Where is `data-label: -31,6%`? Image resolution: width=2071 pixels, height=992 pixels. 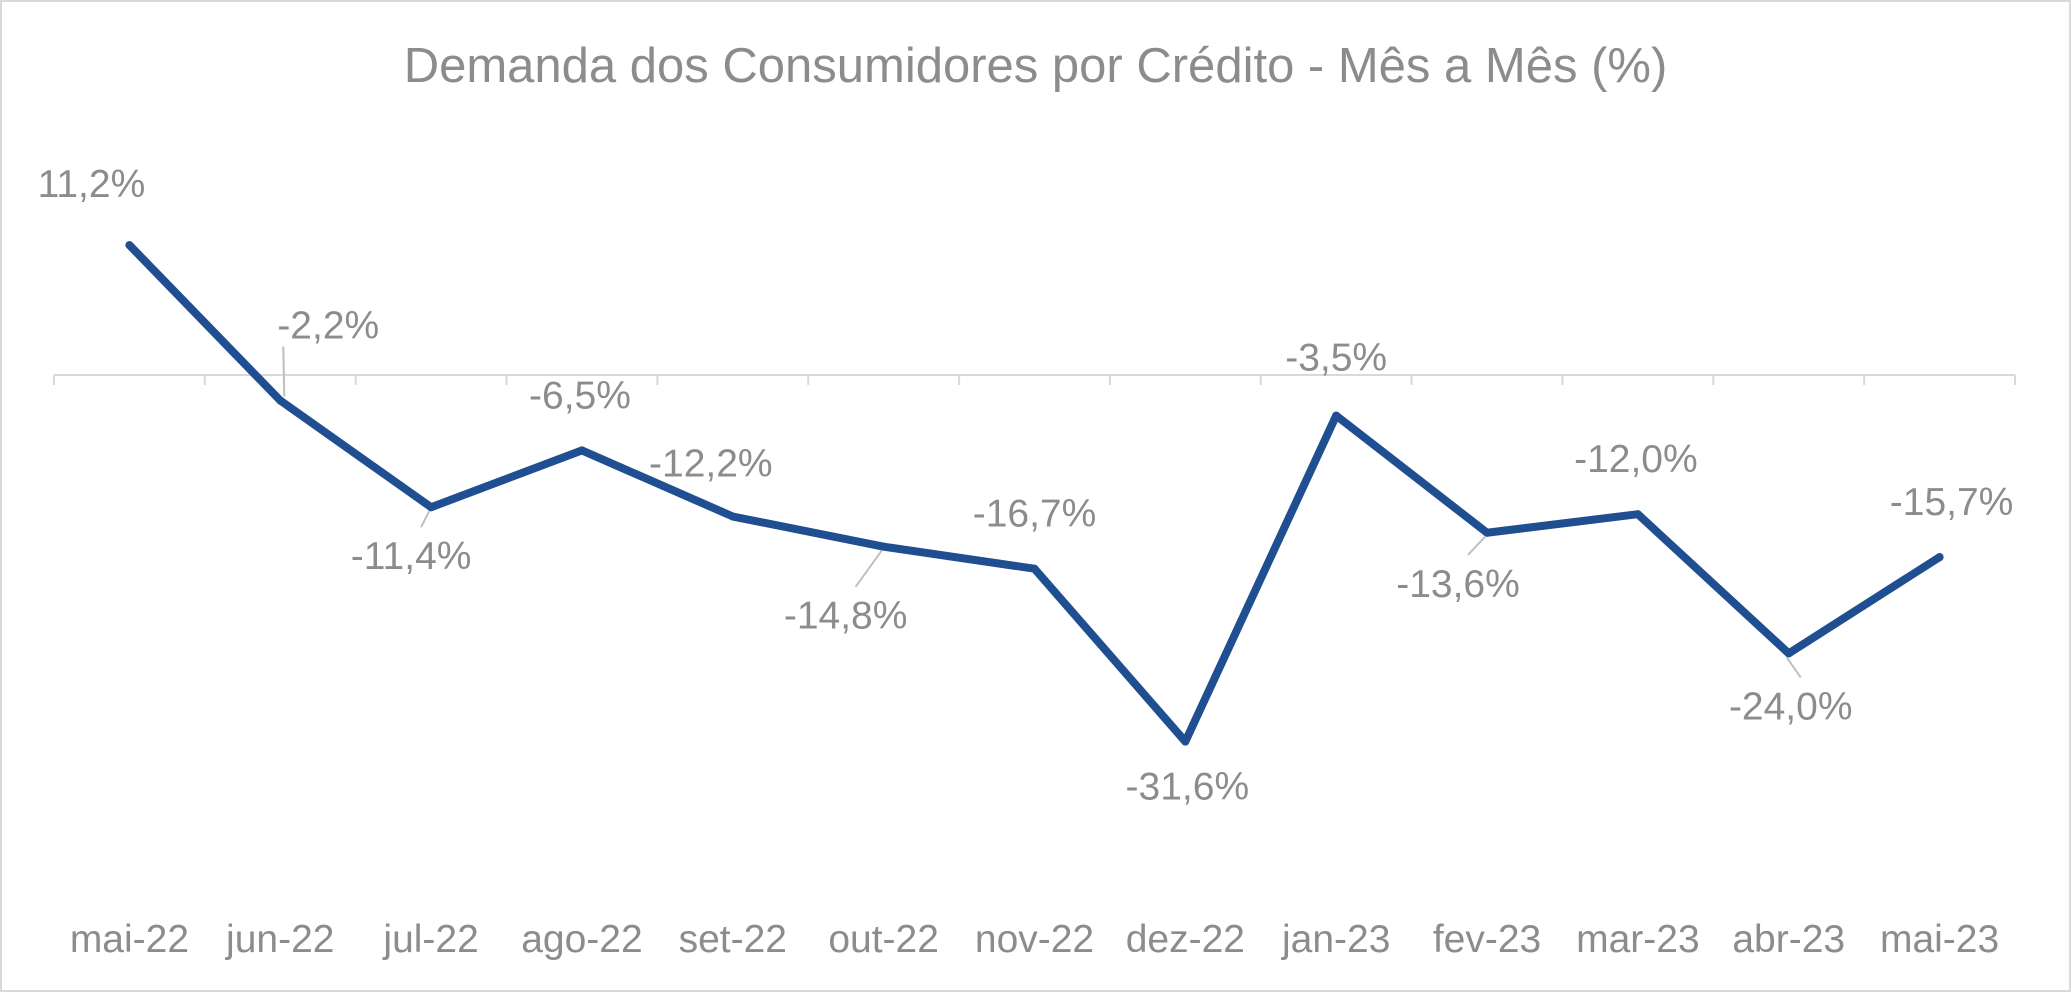
data-label: -31,6% is located at coordinates (1188, 787).